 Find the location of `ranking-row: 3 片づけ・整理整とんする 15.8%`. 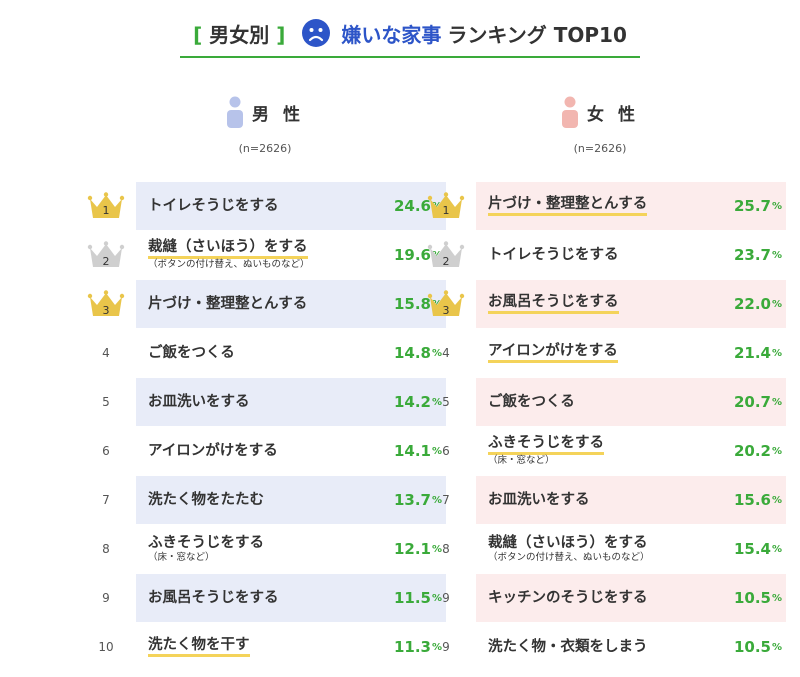

ranking-row: 3 片づけ・整理整とんする 15.8% is located at coordinates (266, 304).